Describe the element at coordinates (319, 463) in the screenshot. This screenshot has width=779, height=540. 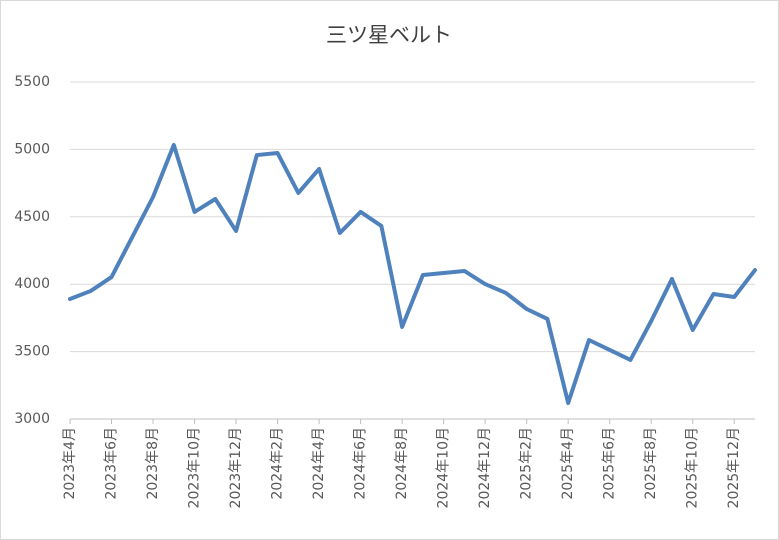
I see `x-tick-label: 2024年4月` at that location.